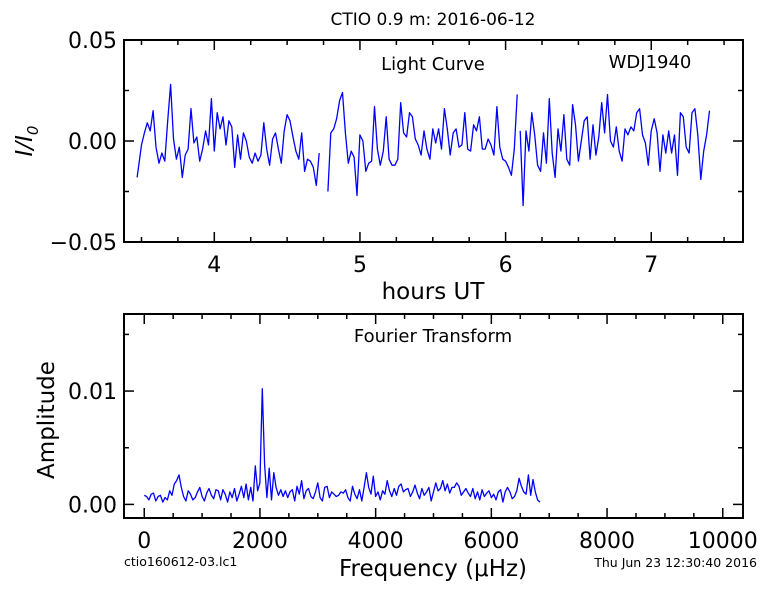  I want to click on fourier-xtick-label: 10000, so click(723, 541).